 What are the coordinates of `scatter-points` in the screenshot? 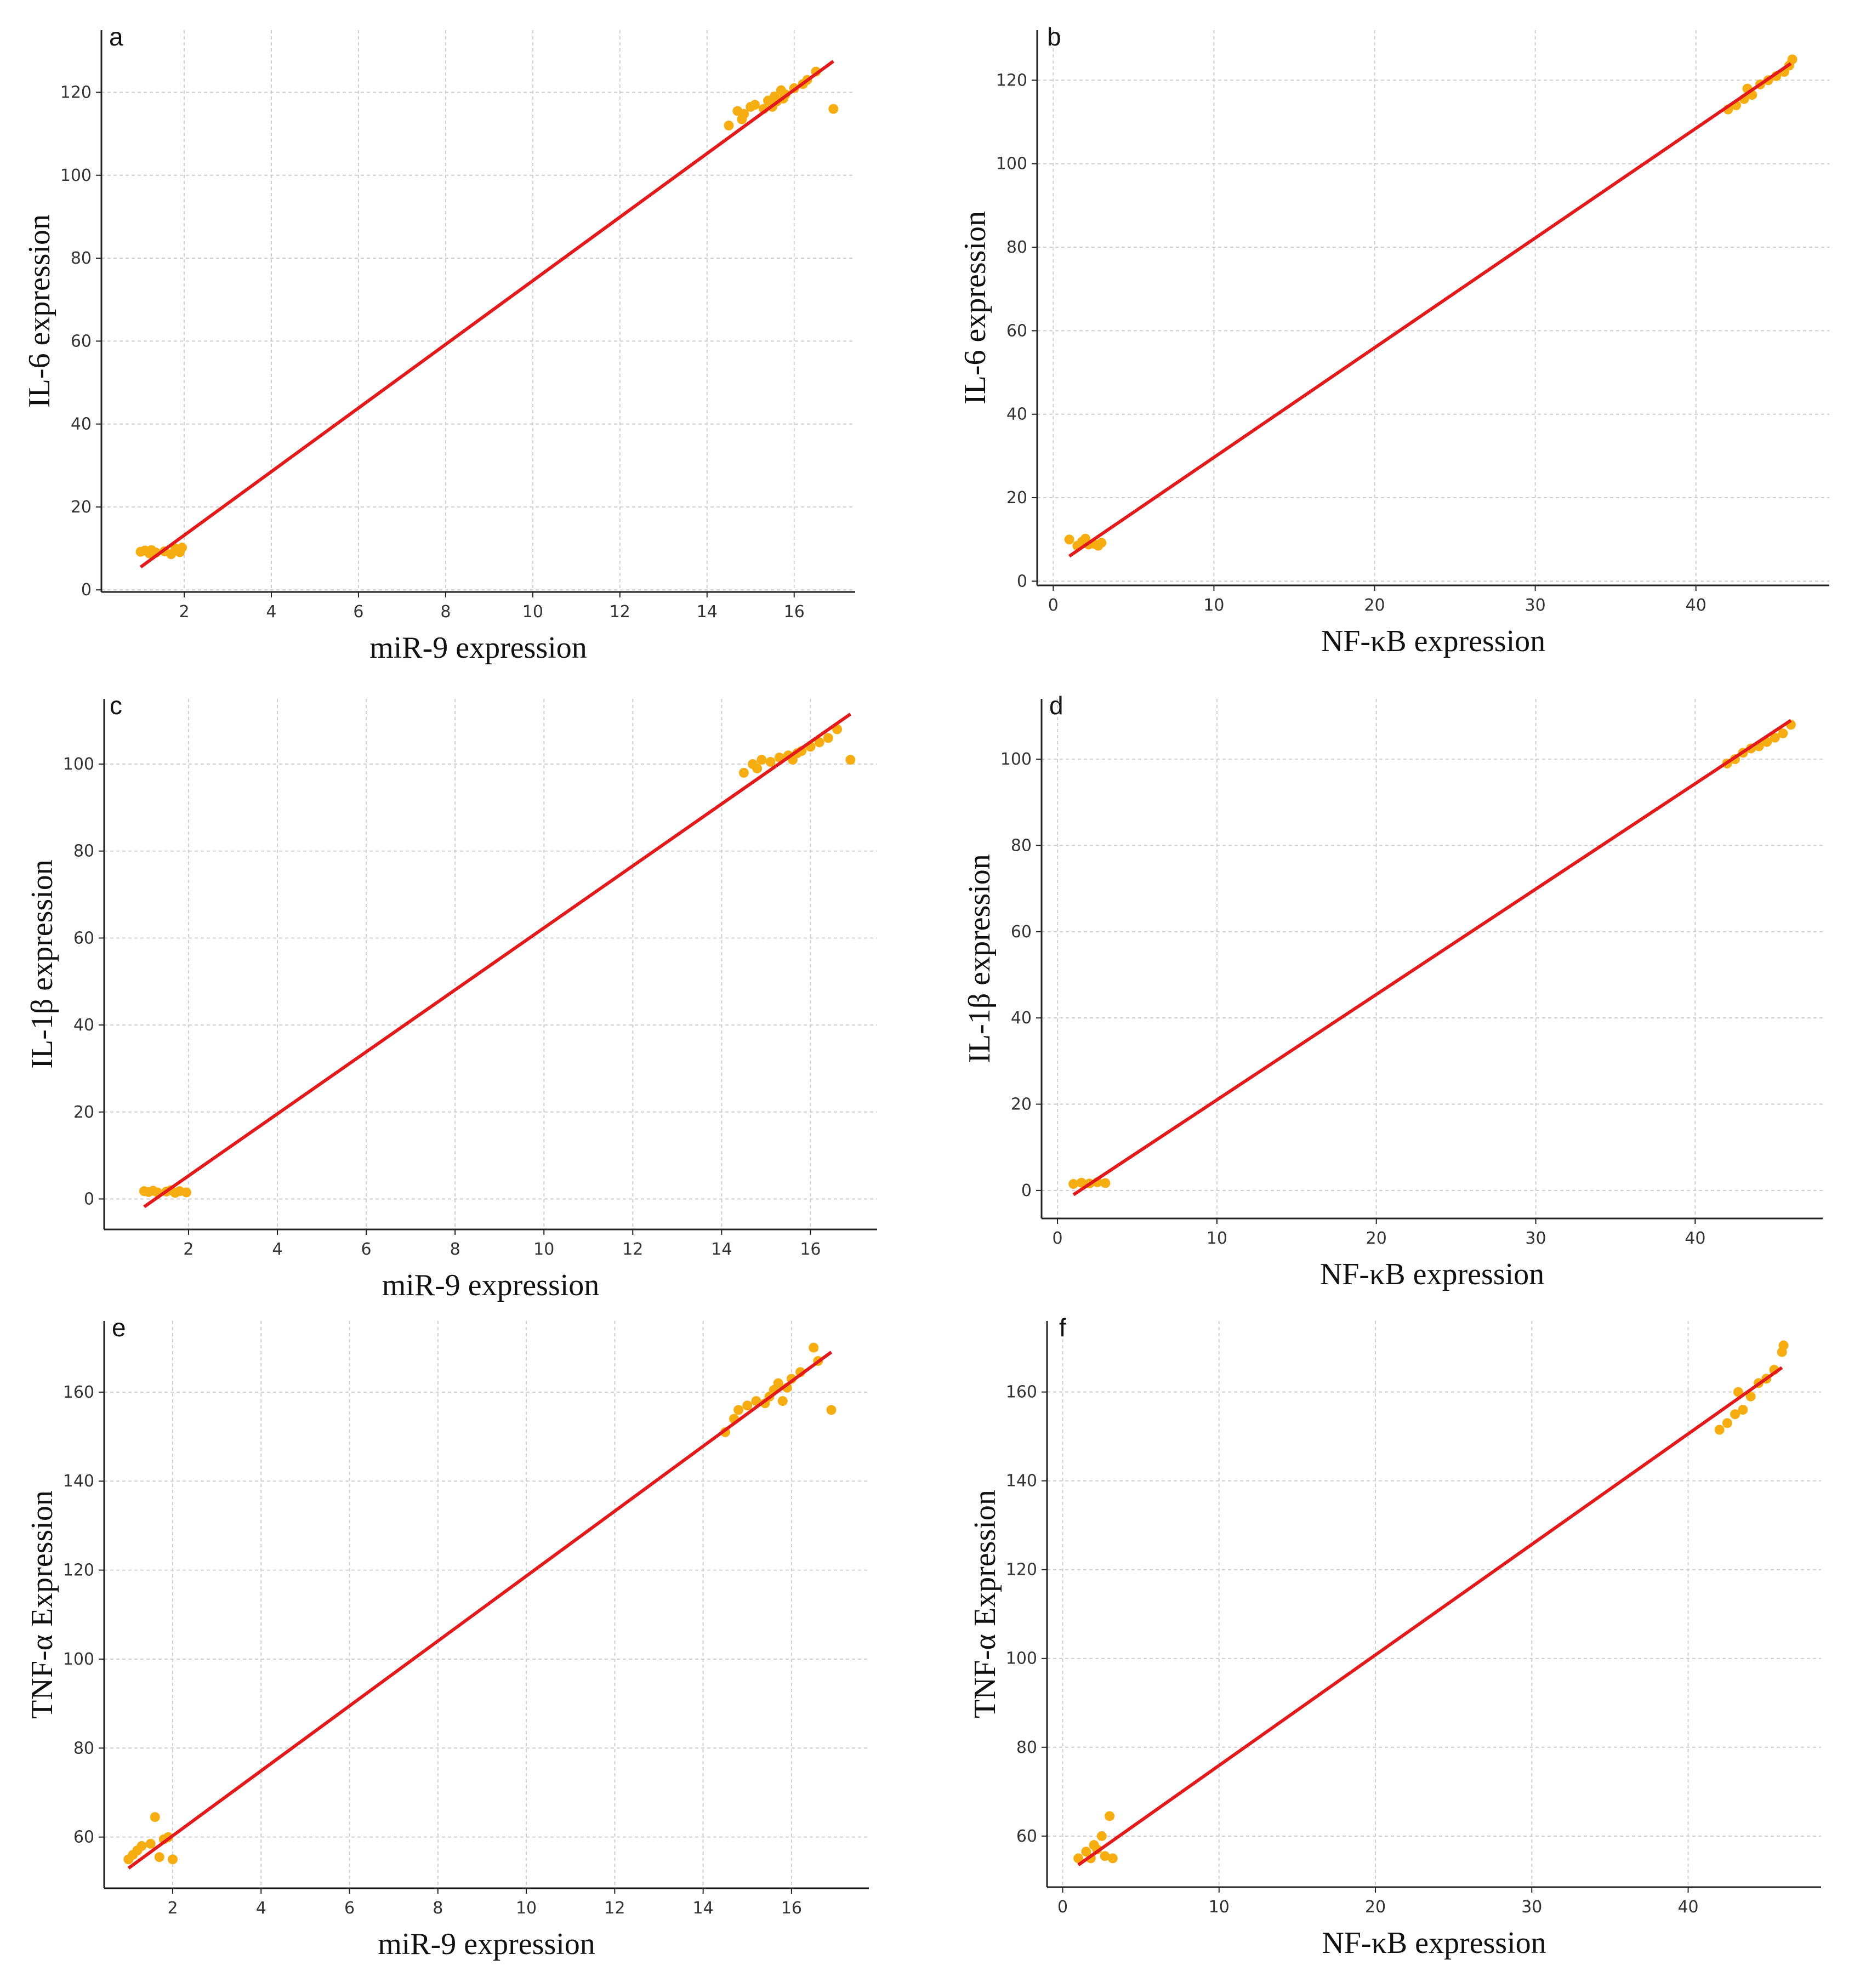 It's located at (480, 1603).